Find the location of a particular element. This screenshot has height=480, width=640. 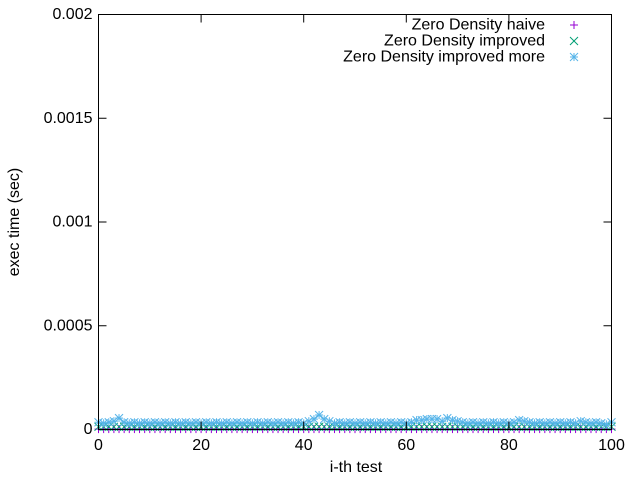

legend-label: Zero Density improved more is located at coordinates (444, 57).